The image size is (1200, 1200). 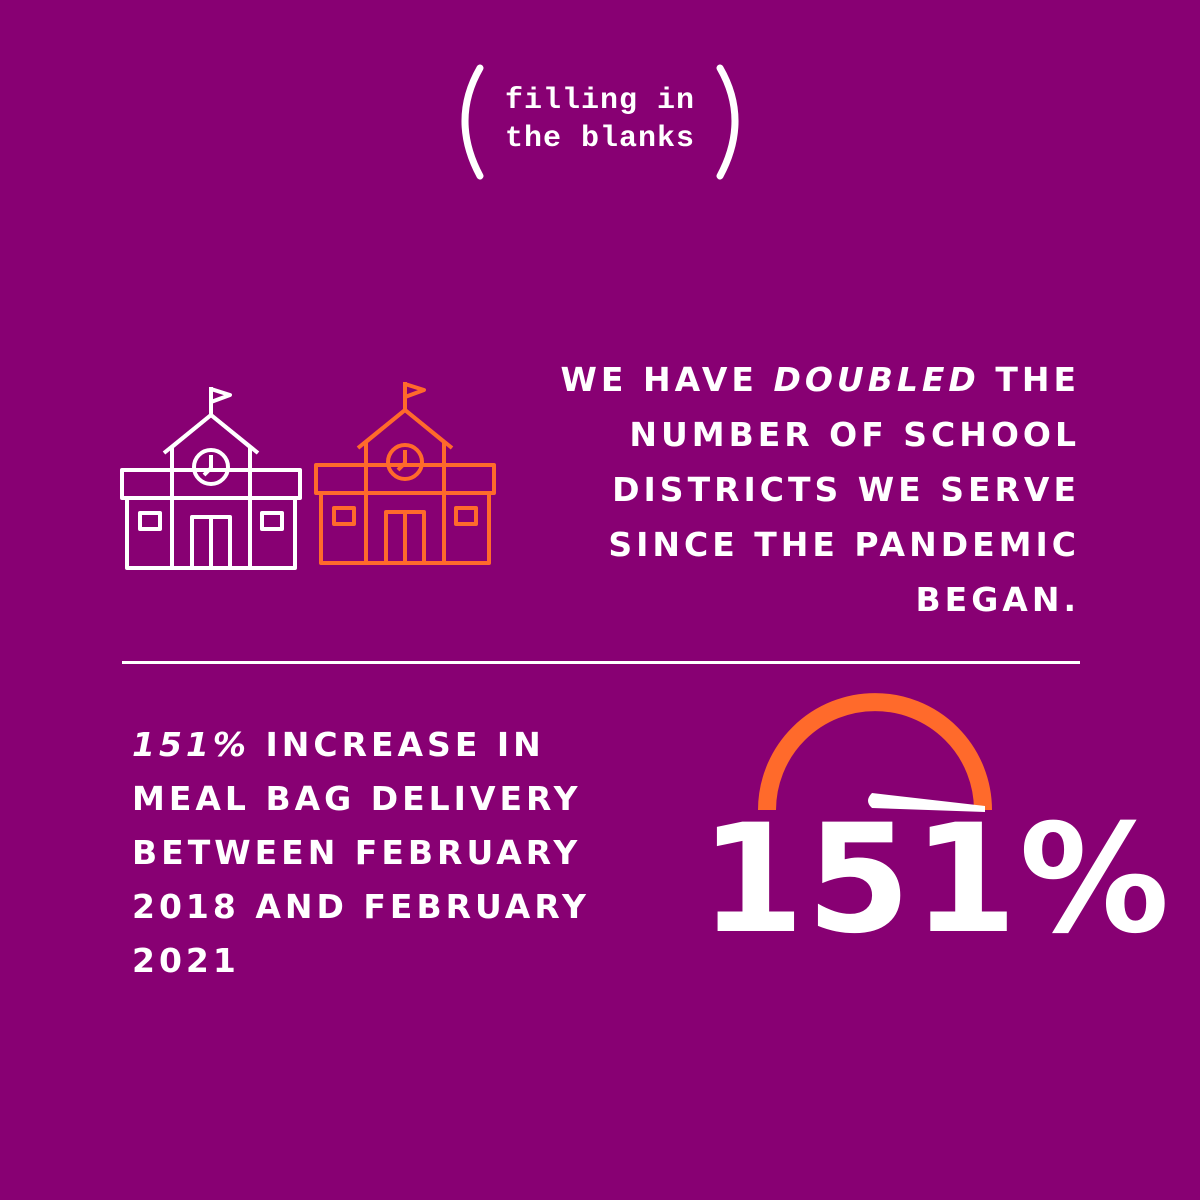 What do you see at coordinates (600, 139) in the screenshot?
I see `logo-line: the blanks` at bounding box center [600, 139].